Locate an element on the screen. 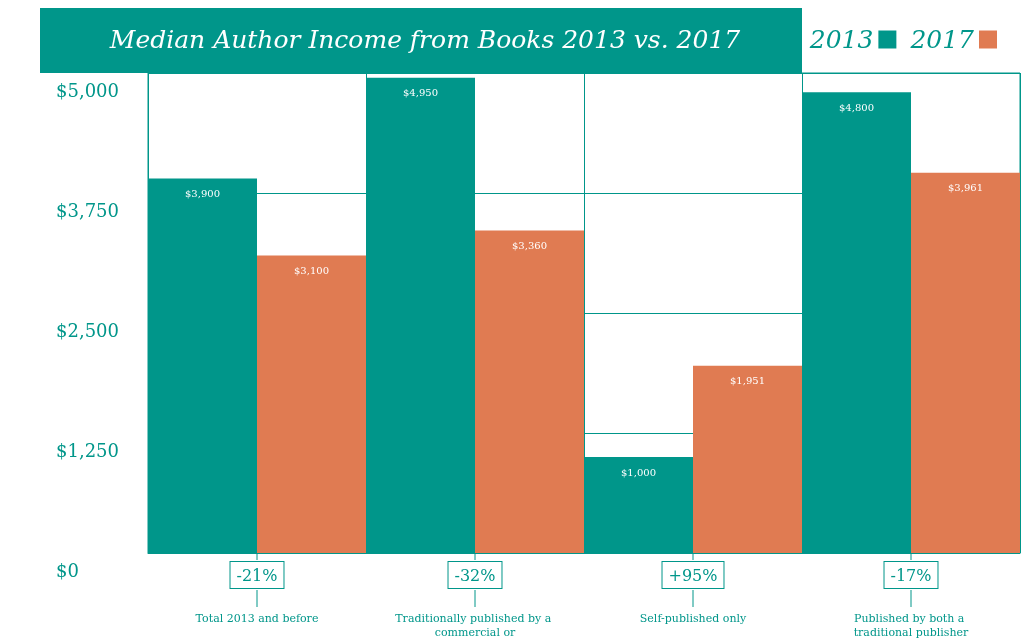 Image resolution: width=1024 pixels, height=640 pixels. text: -21% is located at coordinates (257, 575).